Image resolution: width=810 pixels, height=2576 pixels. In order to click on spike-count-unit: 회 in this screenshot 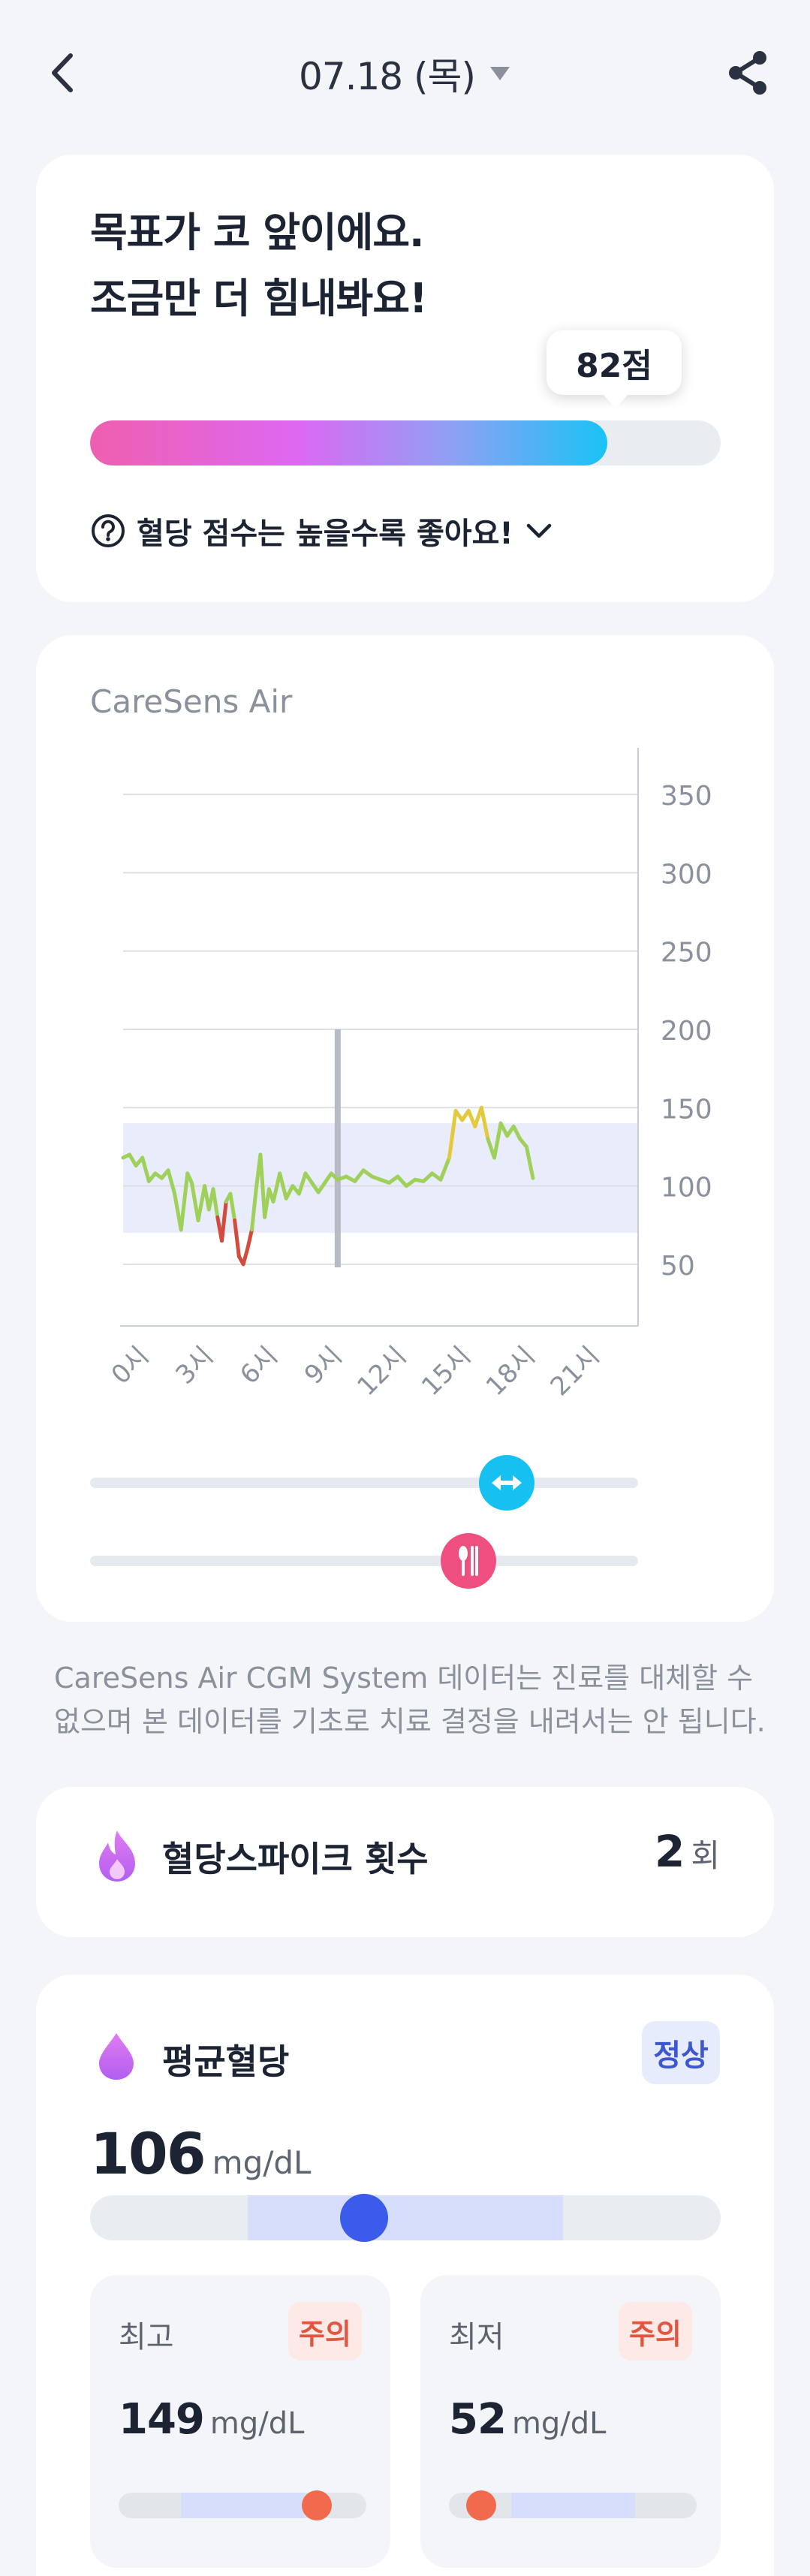, I will do `click(705, 1856)`.